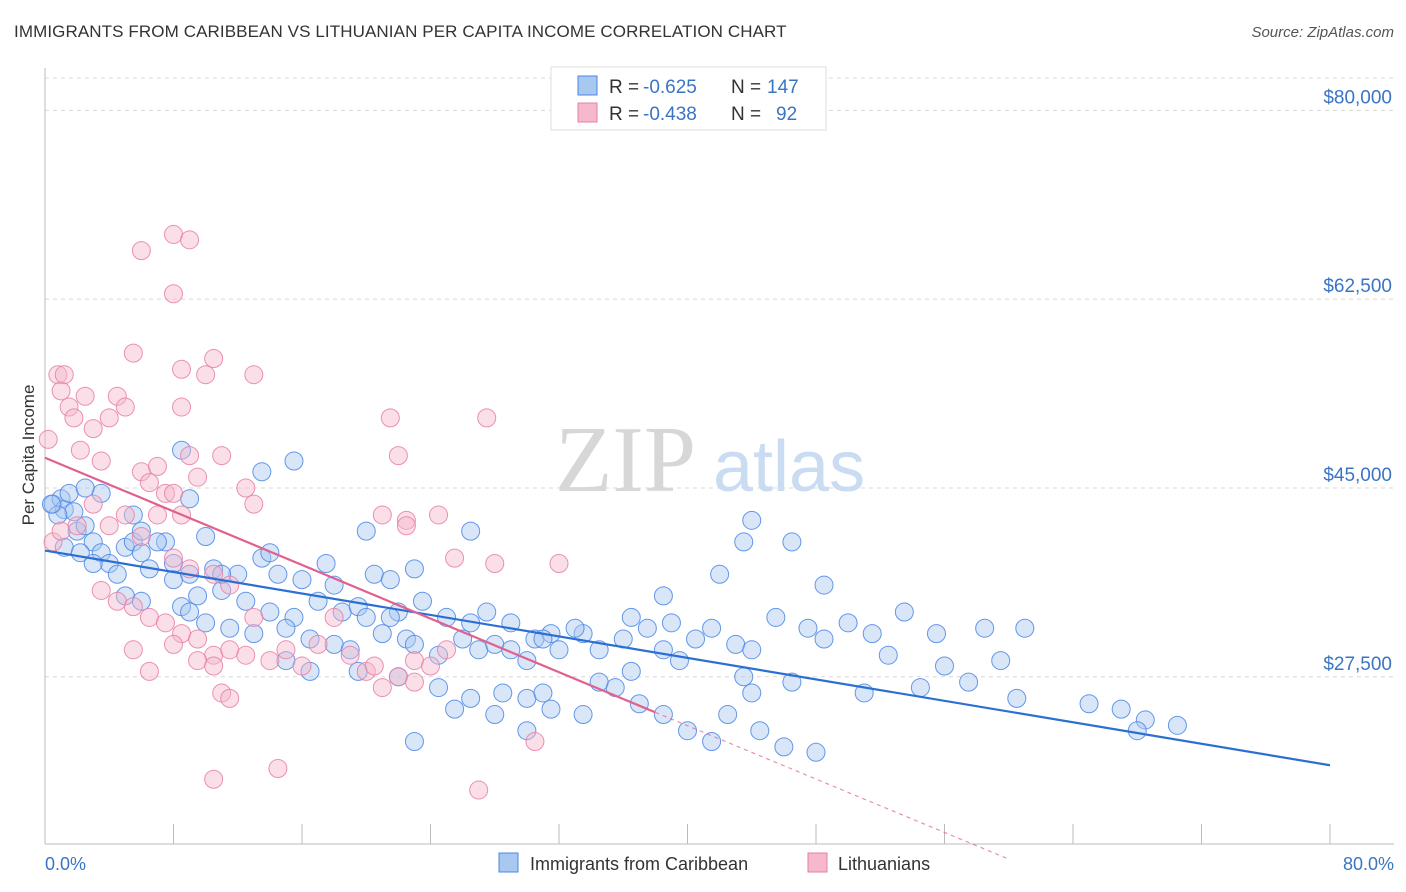 Image resolution: width=1406 pixels, height=892 pixels. What do you see at coordinates (508, 862) in the screenshot?
I see `legend-swatch-caribbean` at bounding box center [508, 862].